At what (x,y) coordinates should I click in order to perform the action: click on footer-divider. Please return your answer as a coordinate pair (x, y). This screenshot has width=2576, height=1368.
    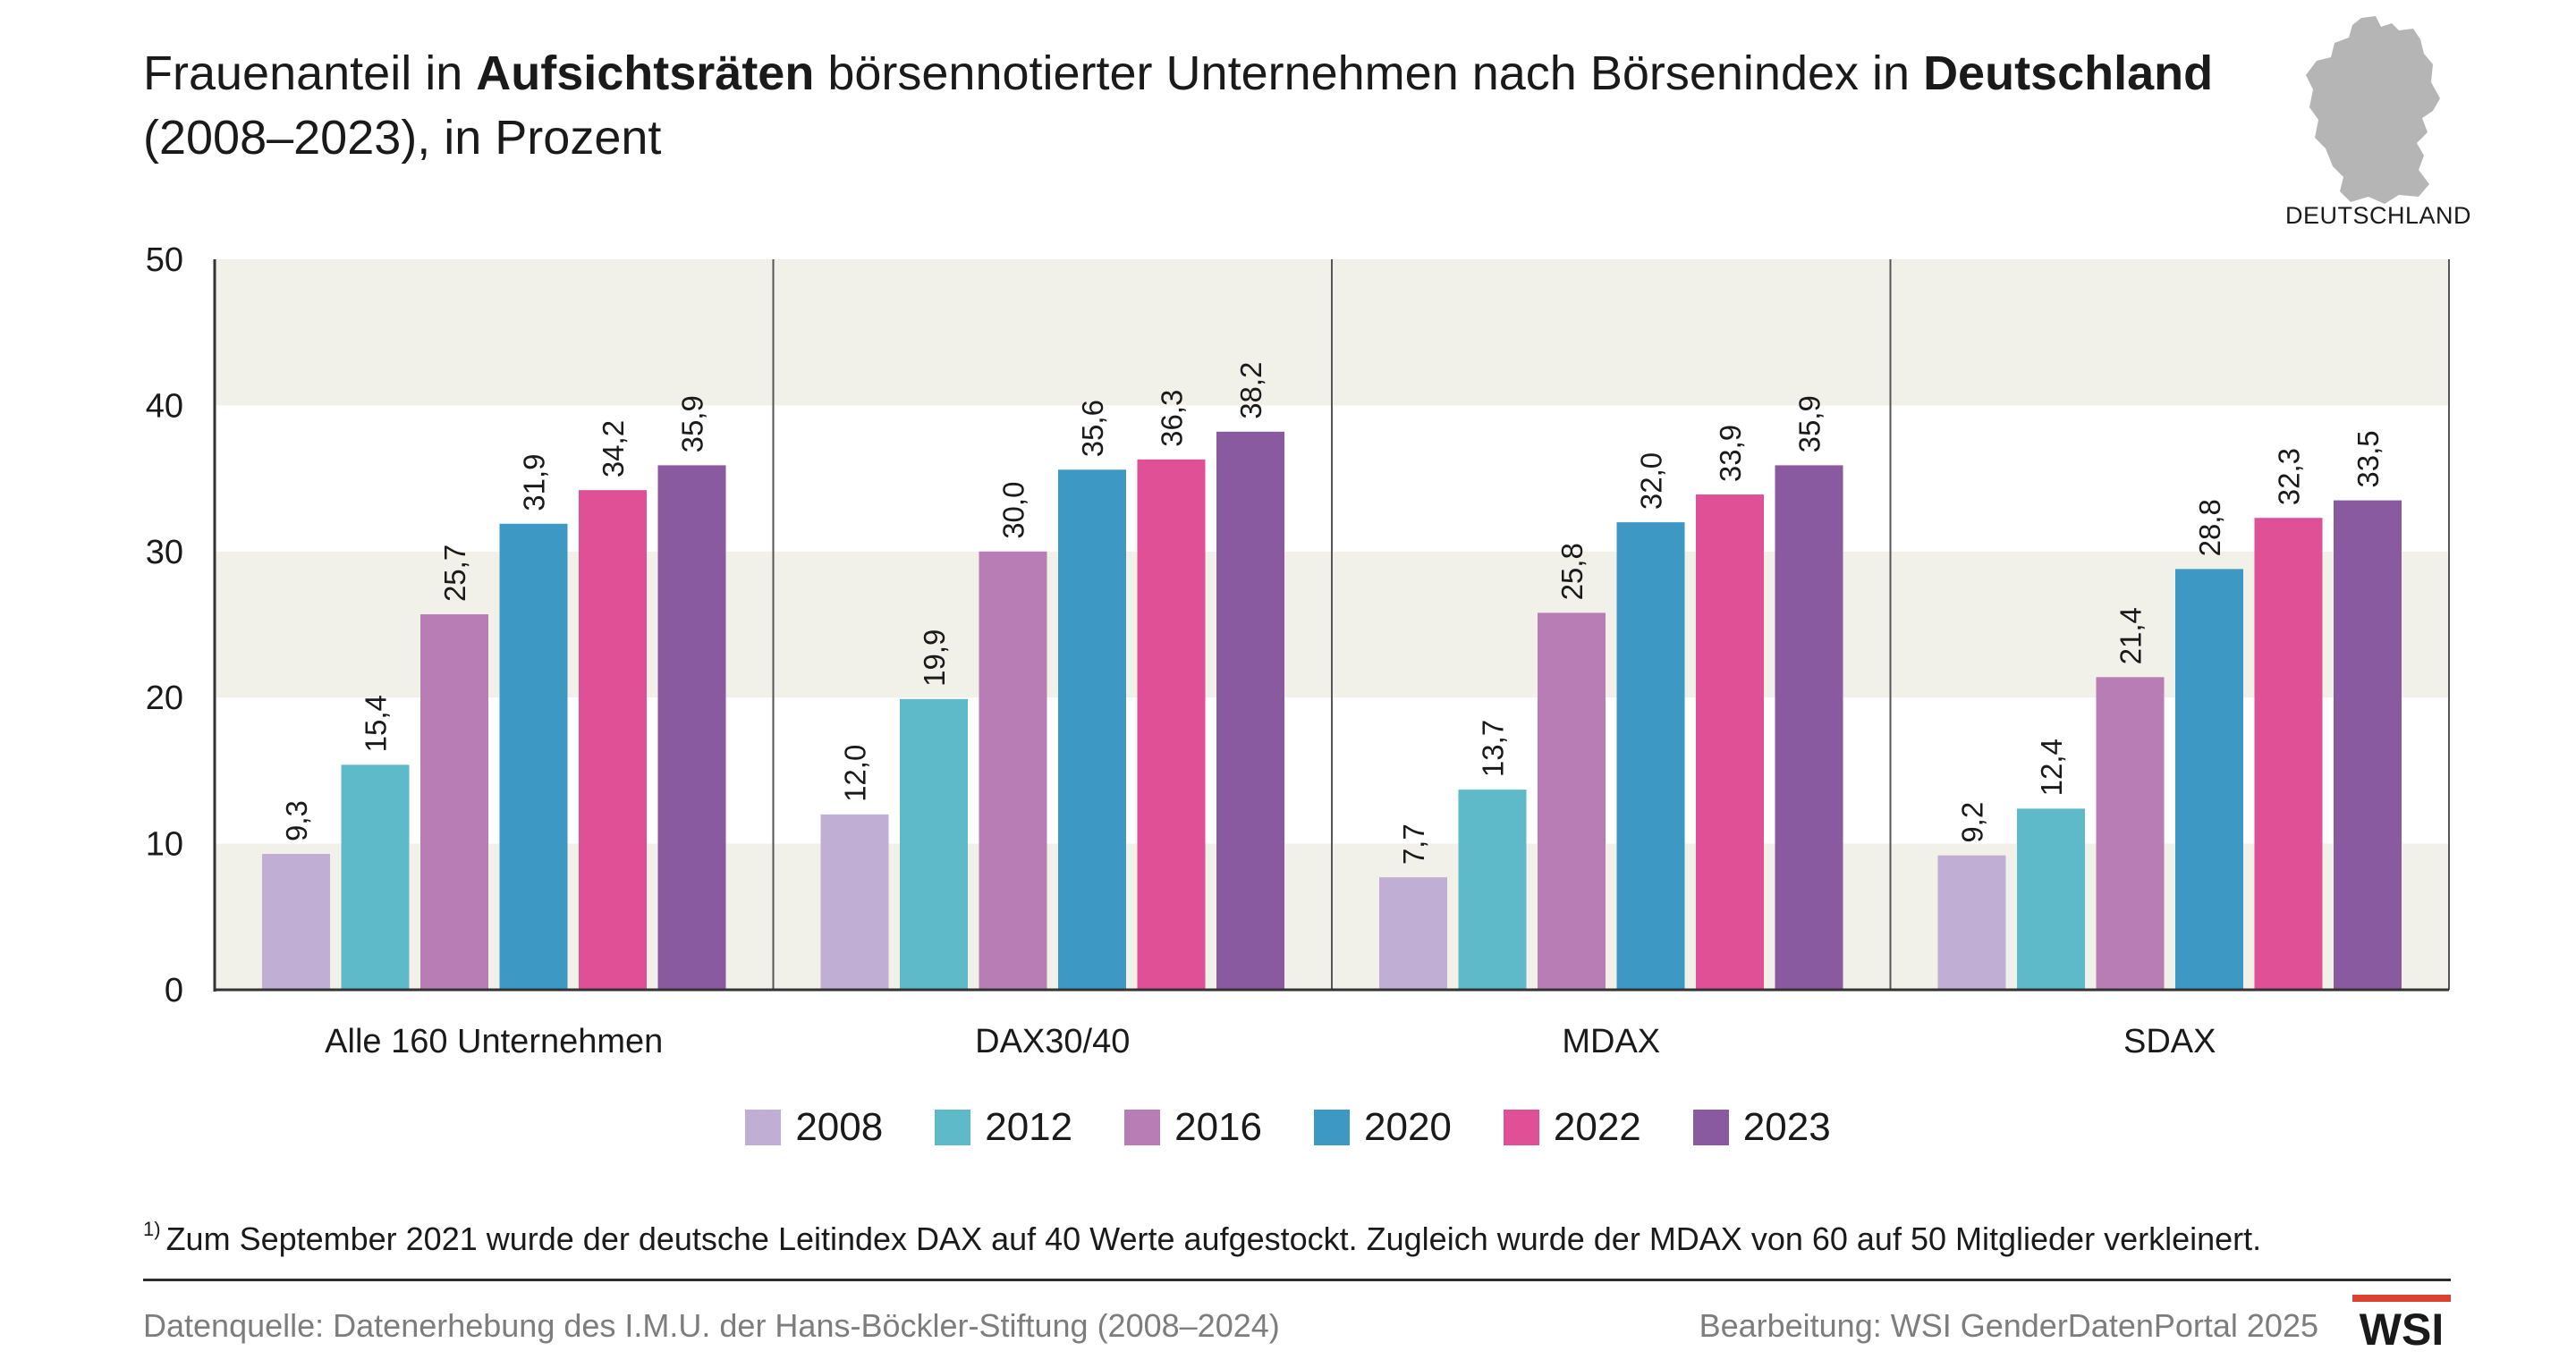
    Looking at the image, I should click on (1297, 1280).